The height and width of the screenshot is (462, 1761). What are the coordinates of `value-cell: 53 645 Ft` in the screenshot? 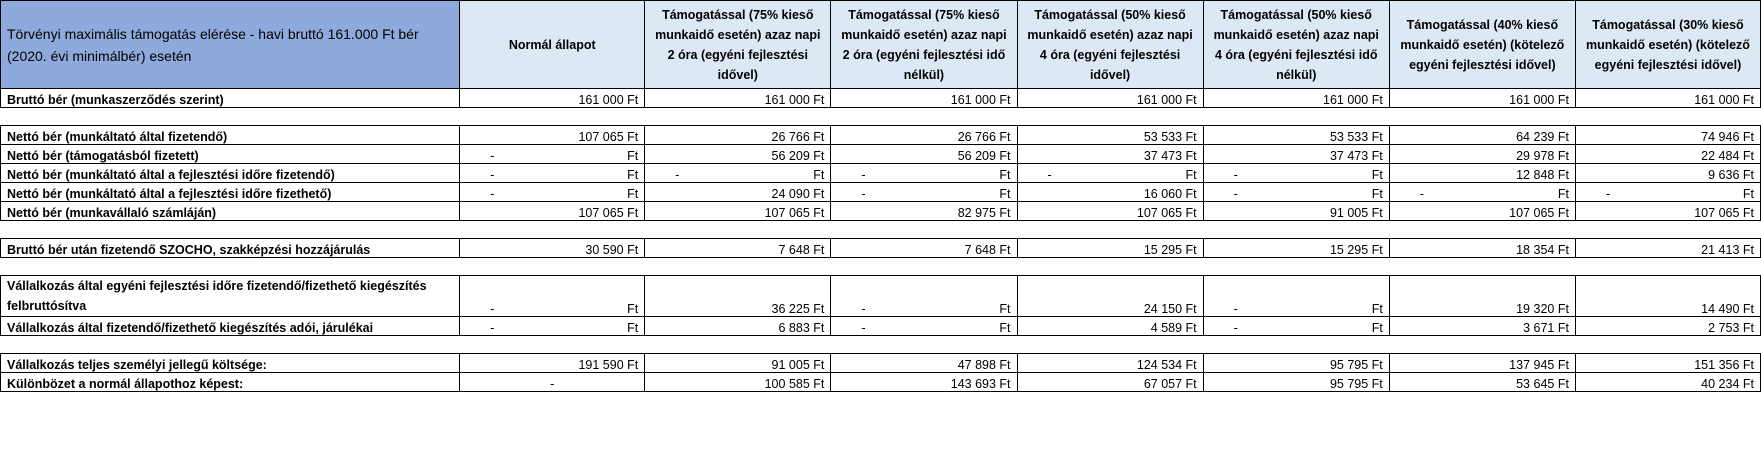 It's located at (1482, 382).